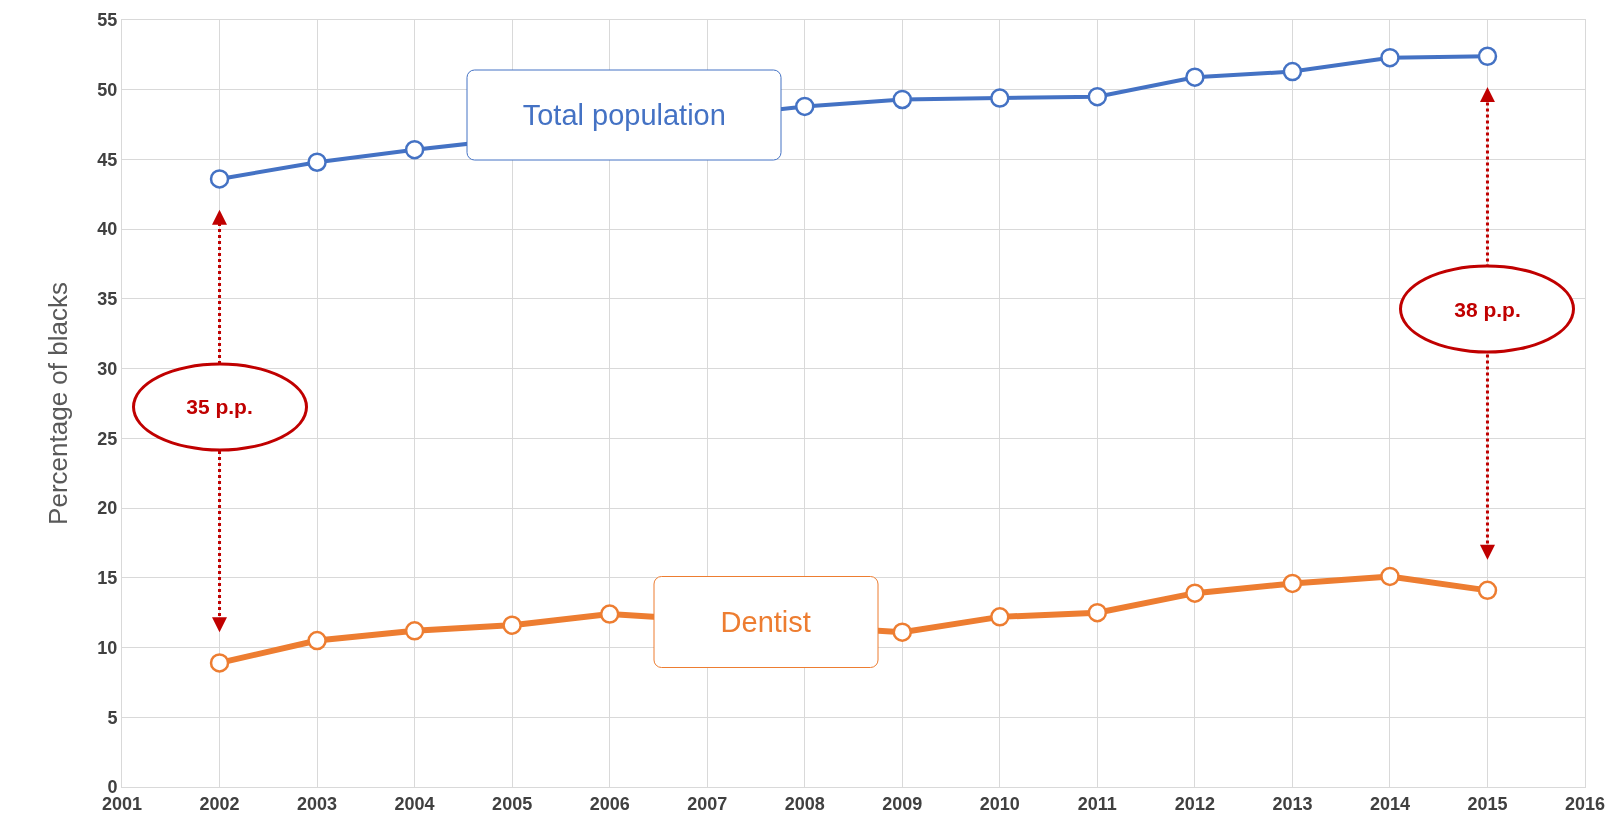 The width and height of the screenshot is (1616, 832). What do you see at coordinates (107, 508) in the screenshot?
I see `y-tick-label: 20` at bounding box center [107, 508].